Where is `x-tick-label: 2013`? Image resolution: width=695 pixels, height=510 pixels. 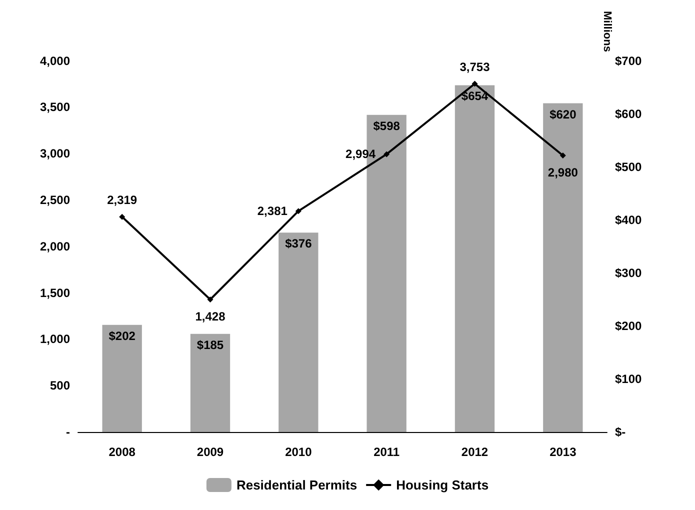 x-tick-label: 2013 is located at coordinates (563, 452).